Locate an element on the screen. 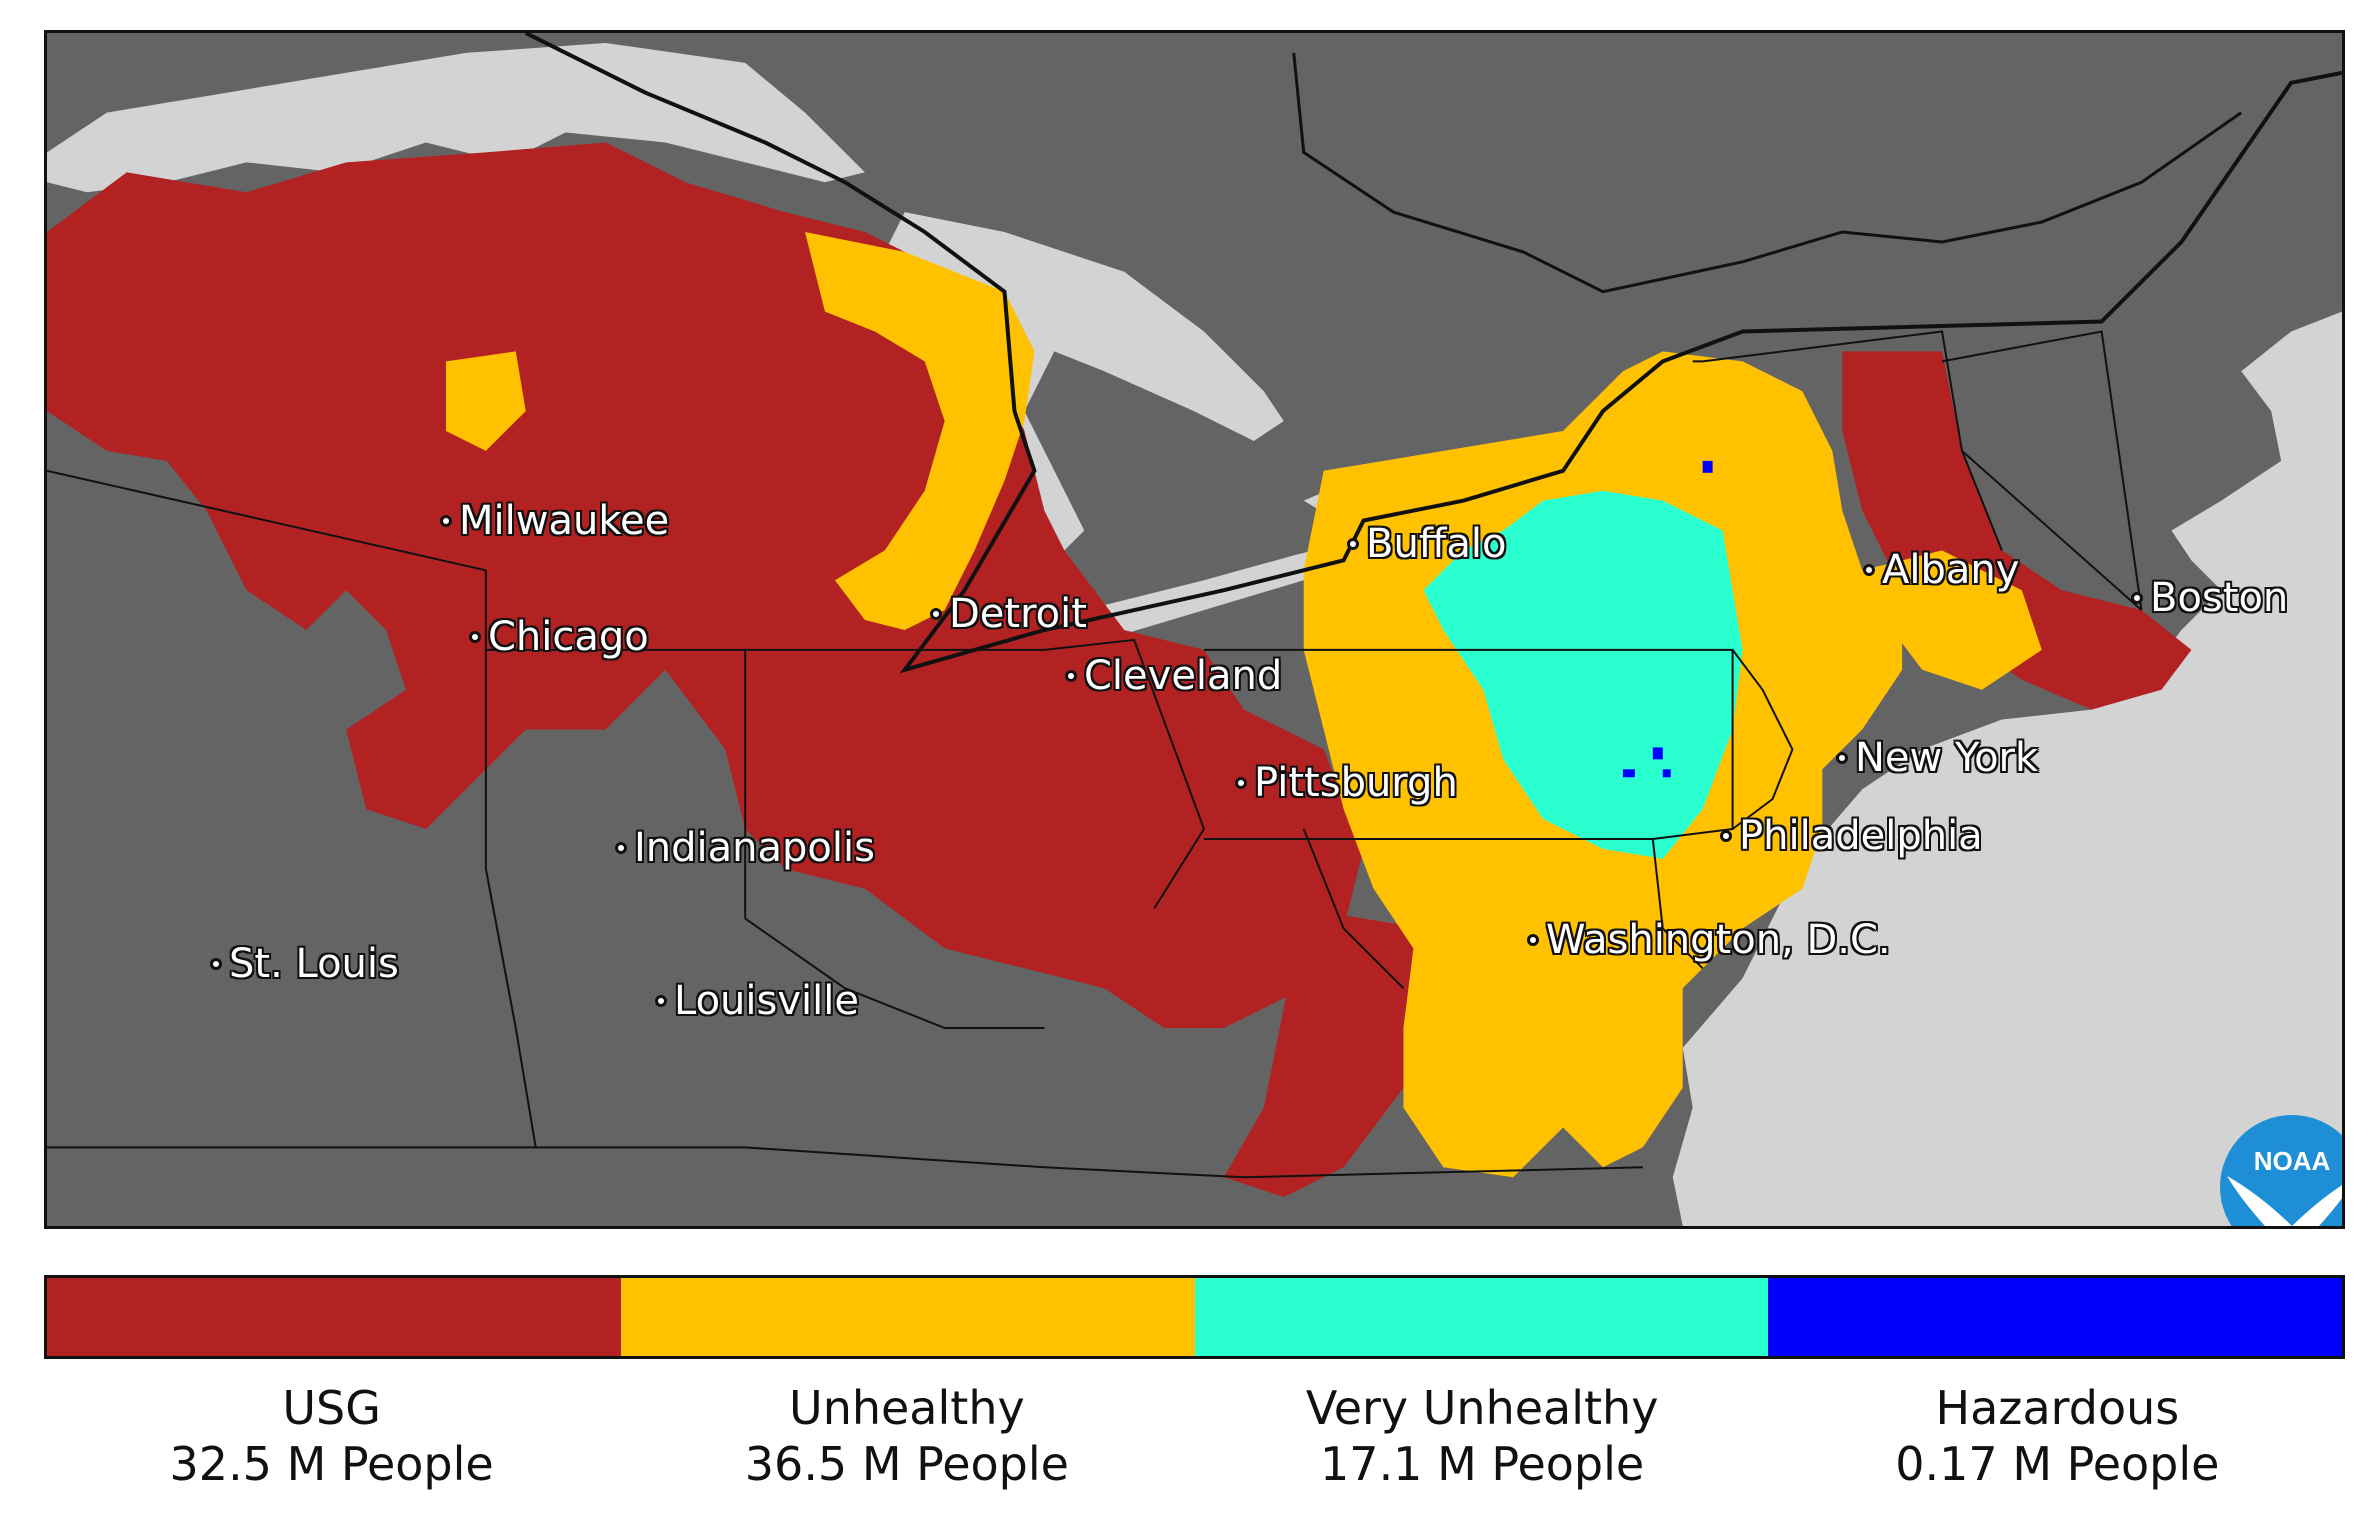 The height and width of the screenshot is (1519, 2370). city-label: St. Louis is located at coordinates (314, 964).